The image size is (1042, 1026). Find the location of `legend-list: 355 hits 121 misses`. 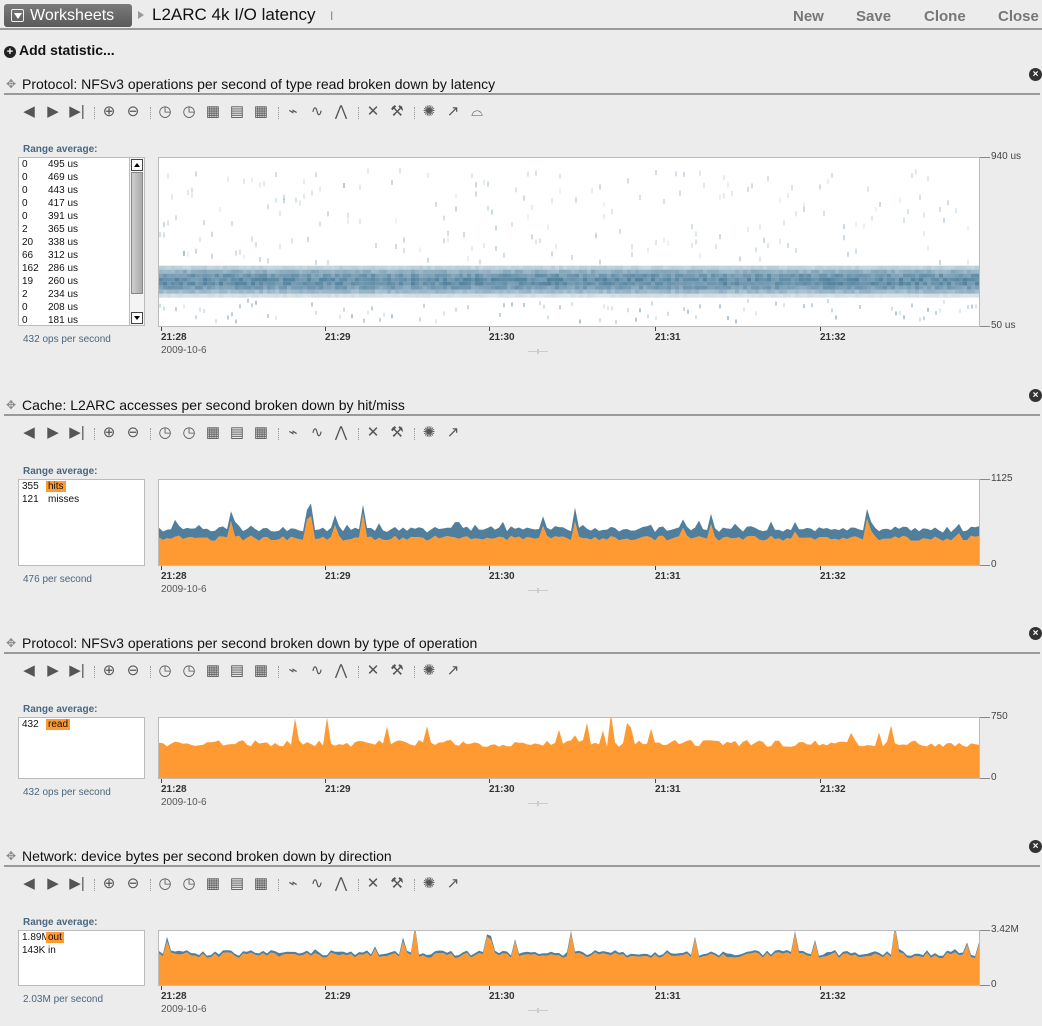

legend-list: 355 hits 121 misses is located at coordinates (81, 522).